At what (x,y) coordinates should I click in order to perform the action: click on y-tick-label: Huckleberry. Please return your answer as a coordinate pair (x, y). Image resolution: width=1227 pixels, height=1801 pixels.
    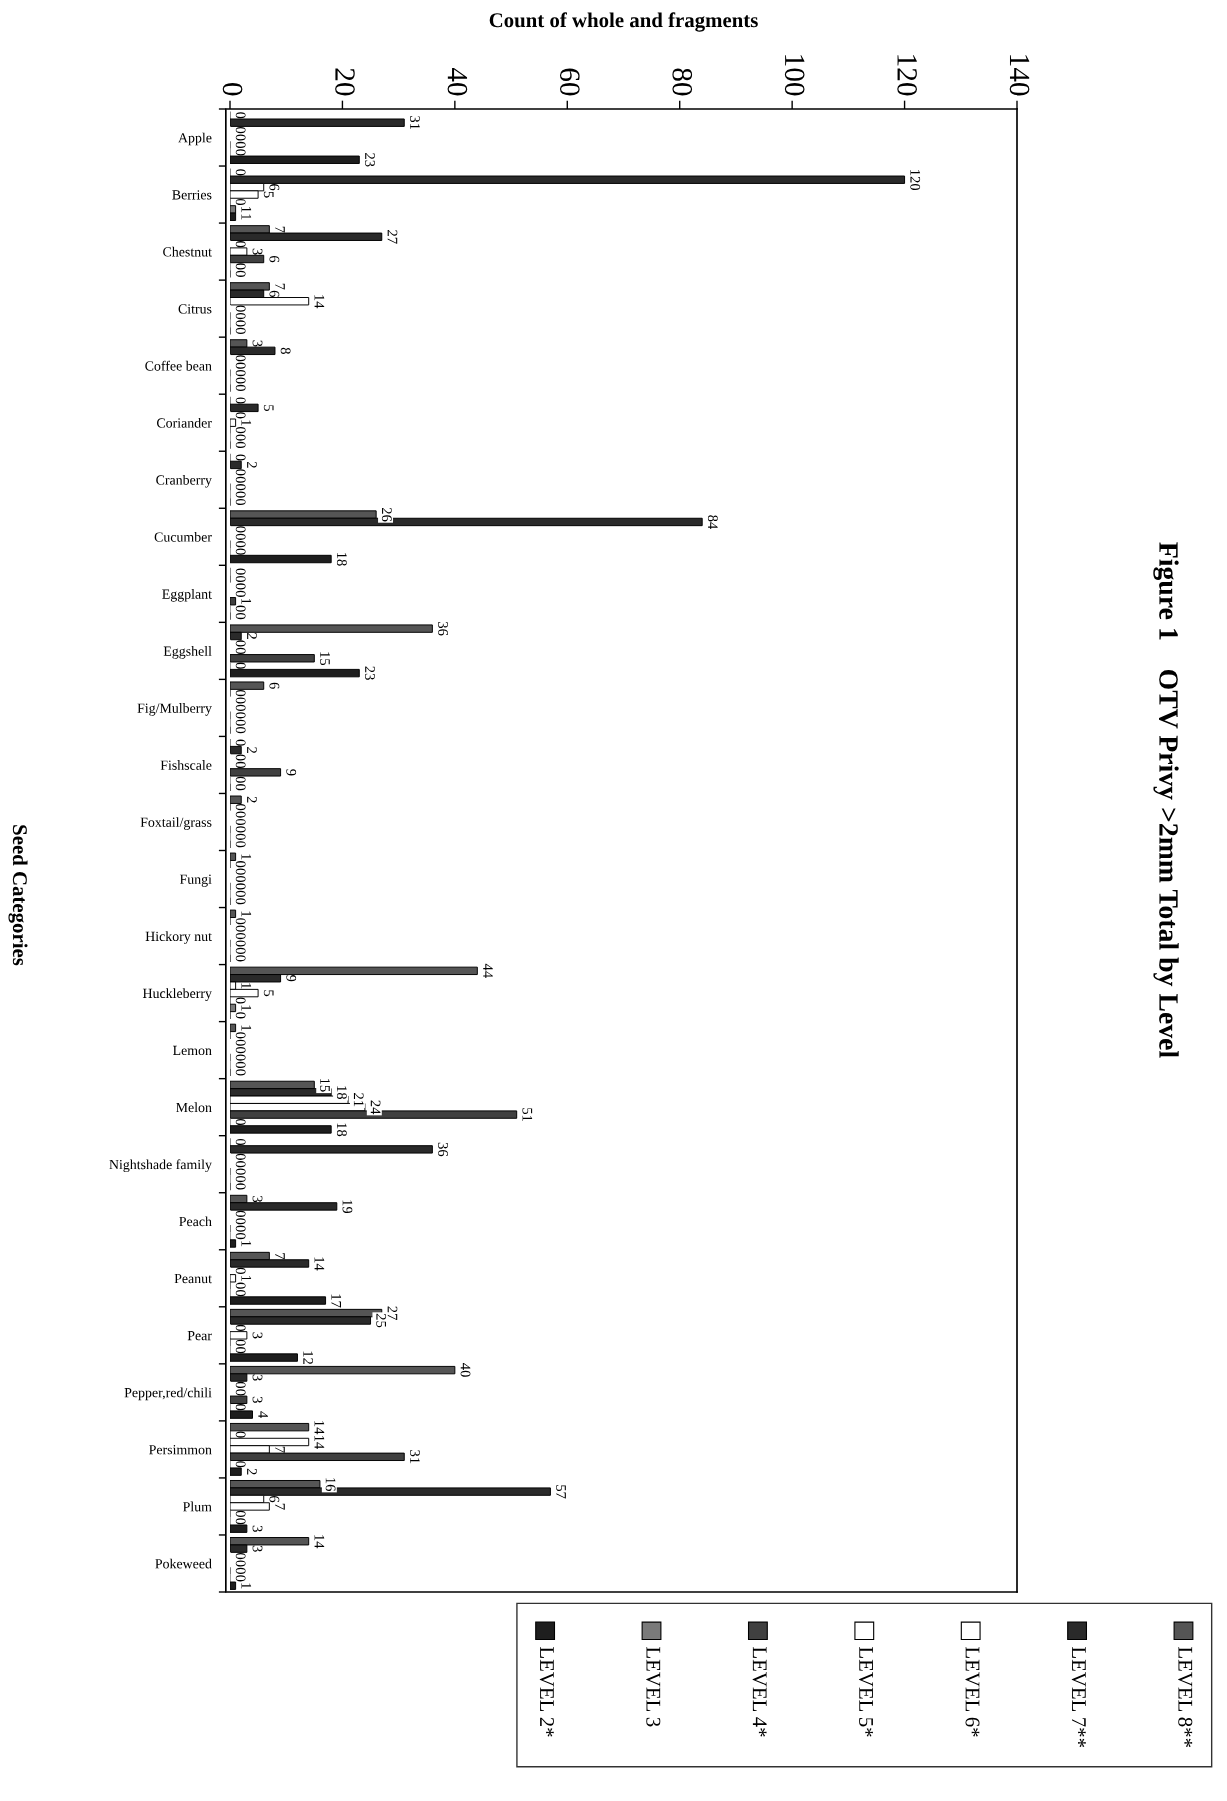
    Looking at the image, I should click on (177, 994).